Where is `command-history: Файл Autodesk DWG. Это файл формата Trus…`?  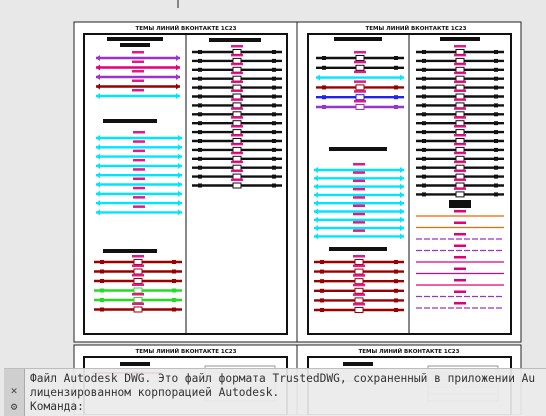
command-history: Файл Autodesk DWG. Это файл формата Trus… is located at coordinates (288, 393).